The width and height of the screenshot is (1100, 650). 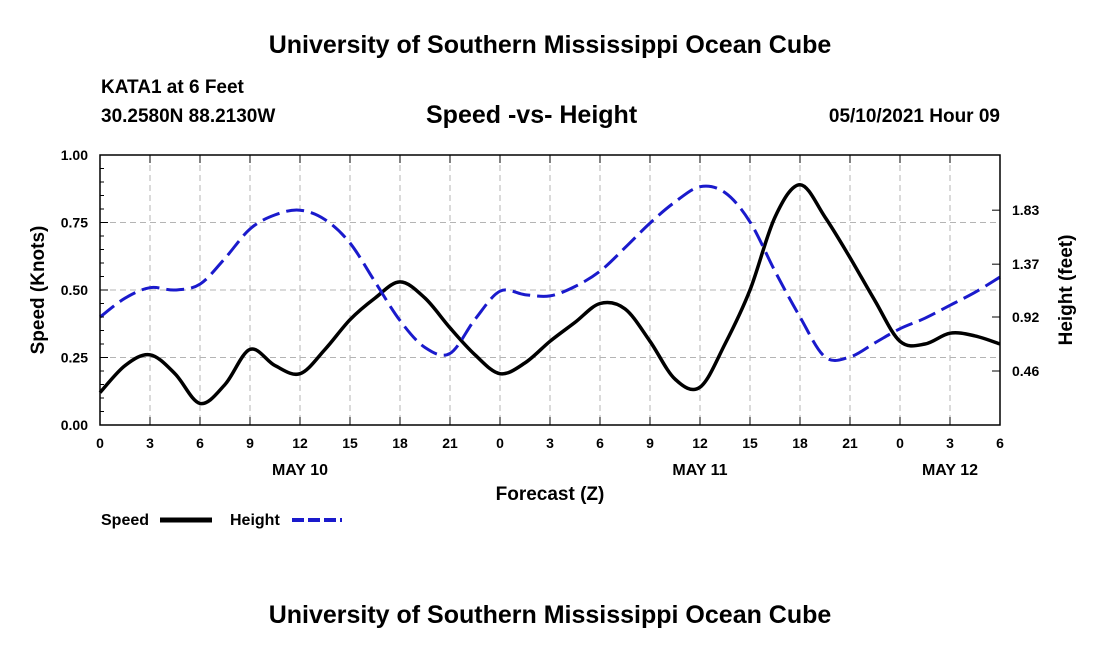 I want to click on y-tick-label: 0.75, so click(x=74, y=223).